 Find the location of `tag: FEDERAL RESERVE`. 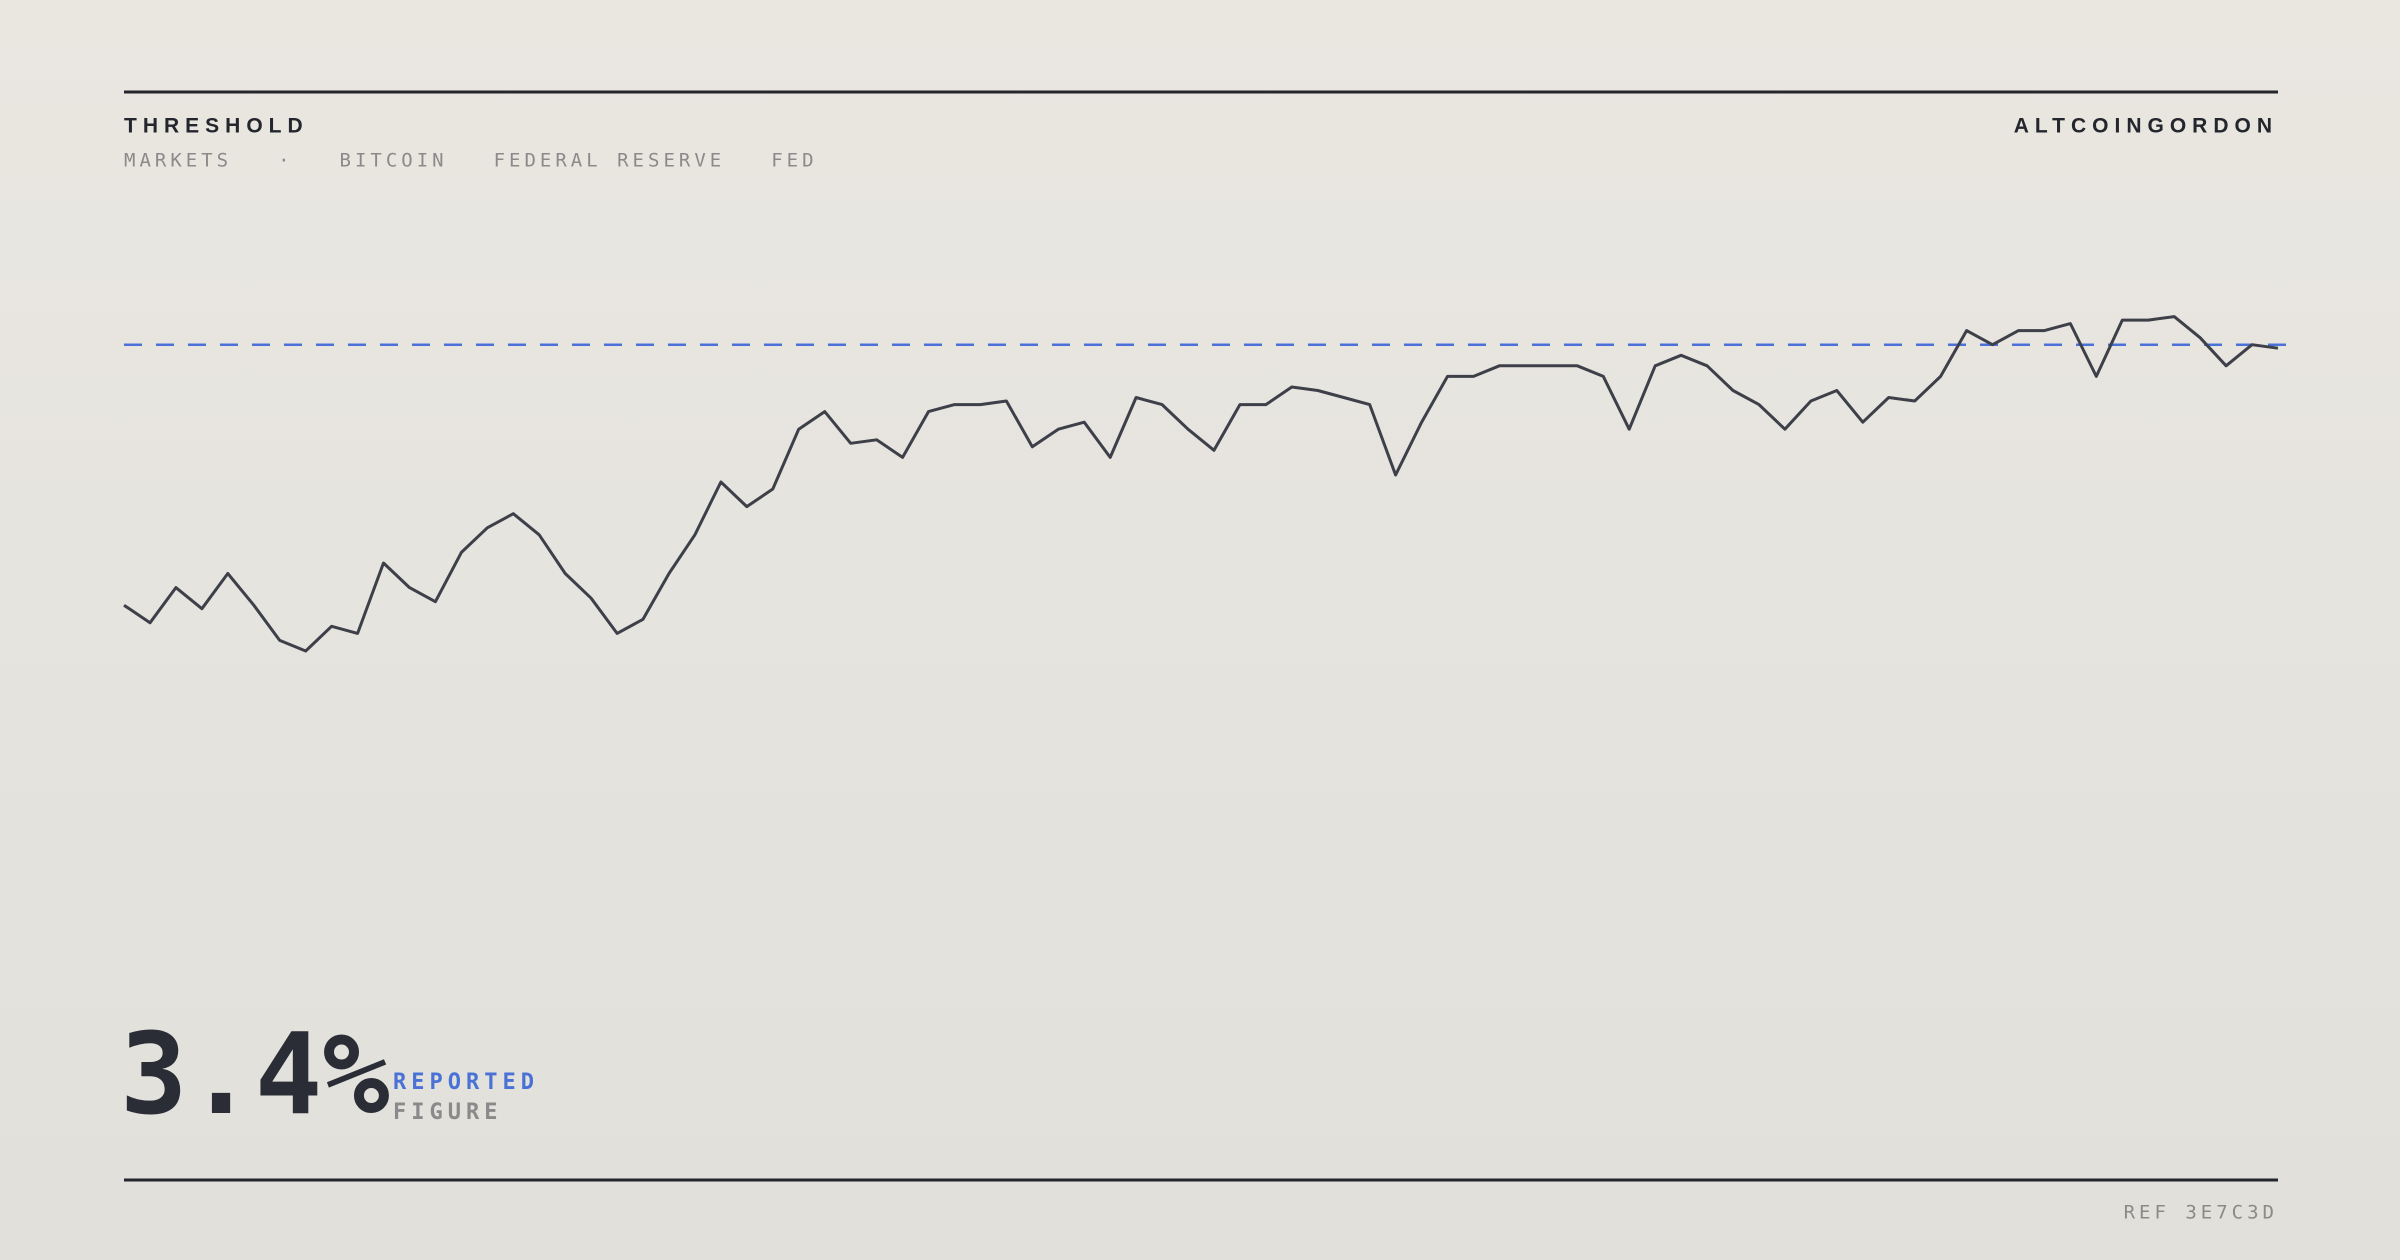

tag: FEDERAL RESERVE is located at coordinates (610, 161).